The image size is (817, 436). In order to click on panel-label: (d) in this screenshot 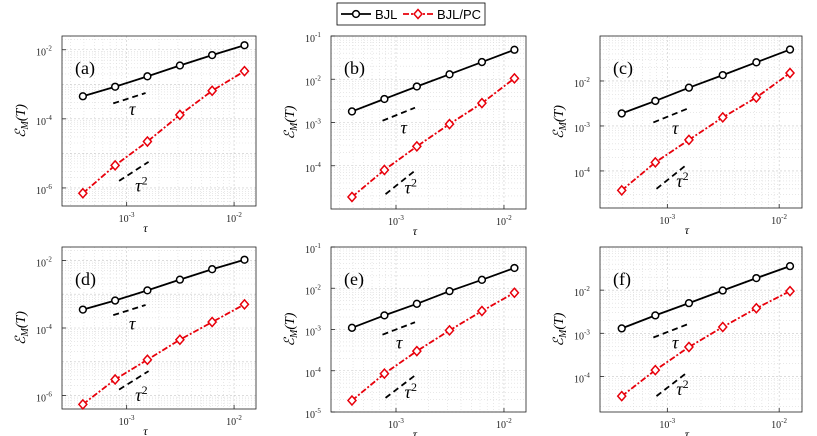, I will do `click(85, 279)`.